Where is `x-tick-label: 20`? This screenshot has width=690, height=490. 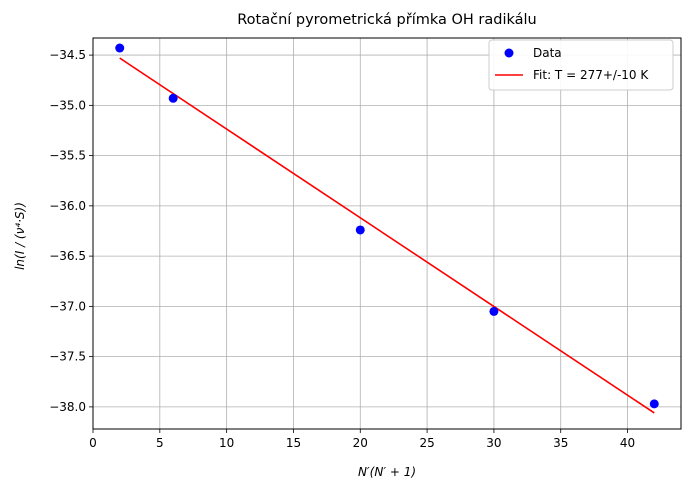 x-tick-label: 20 is located at coordinates (360, 443).